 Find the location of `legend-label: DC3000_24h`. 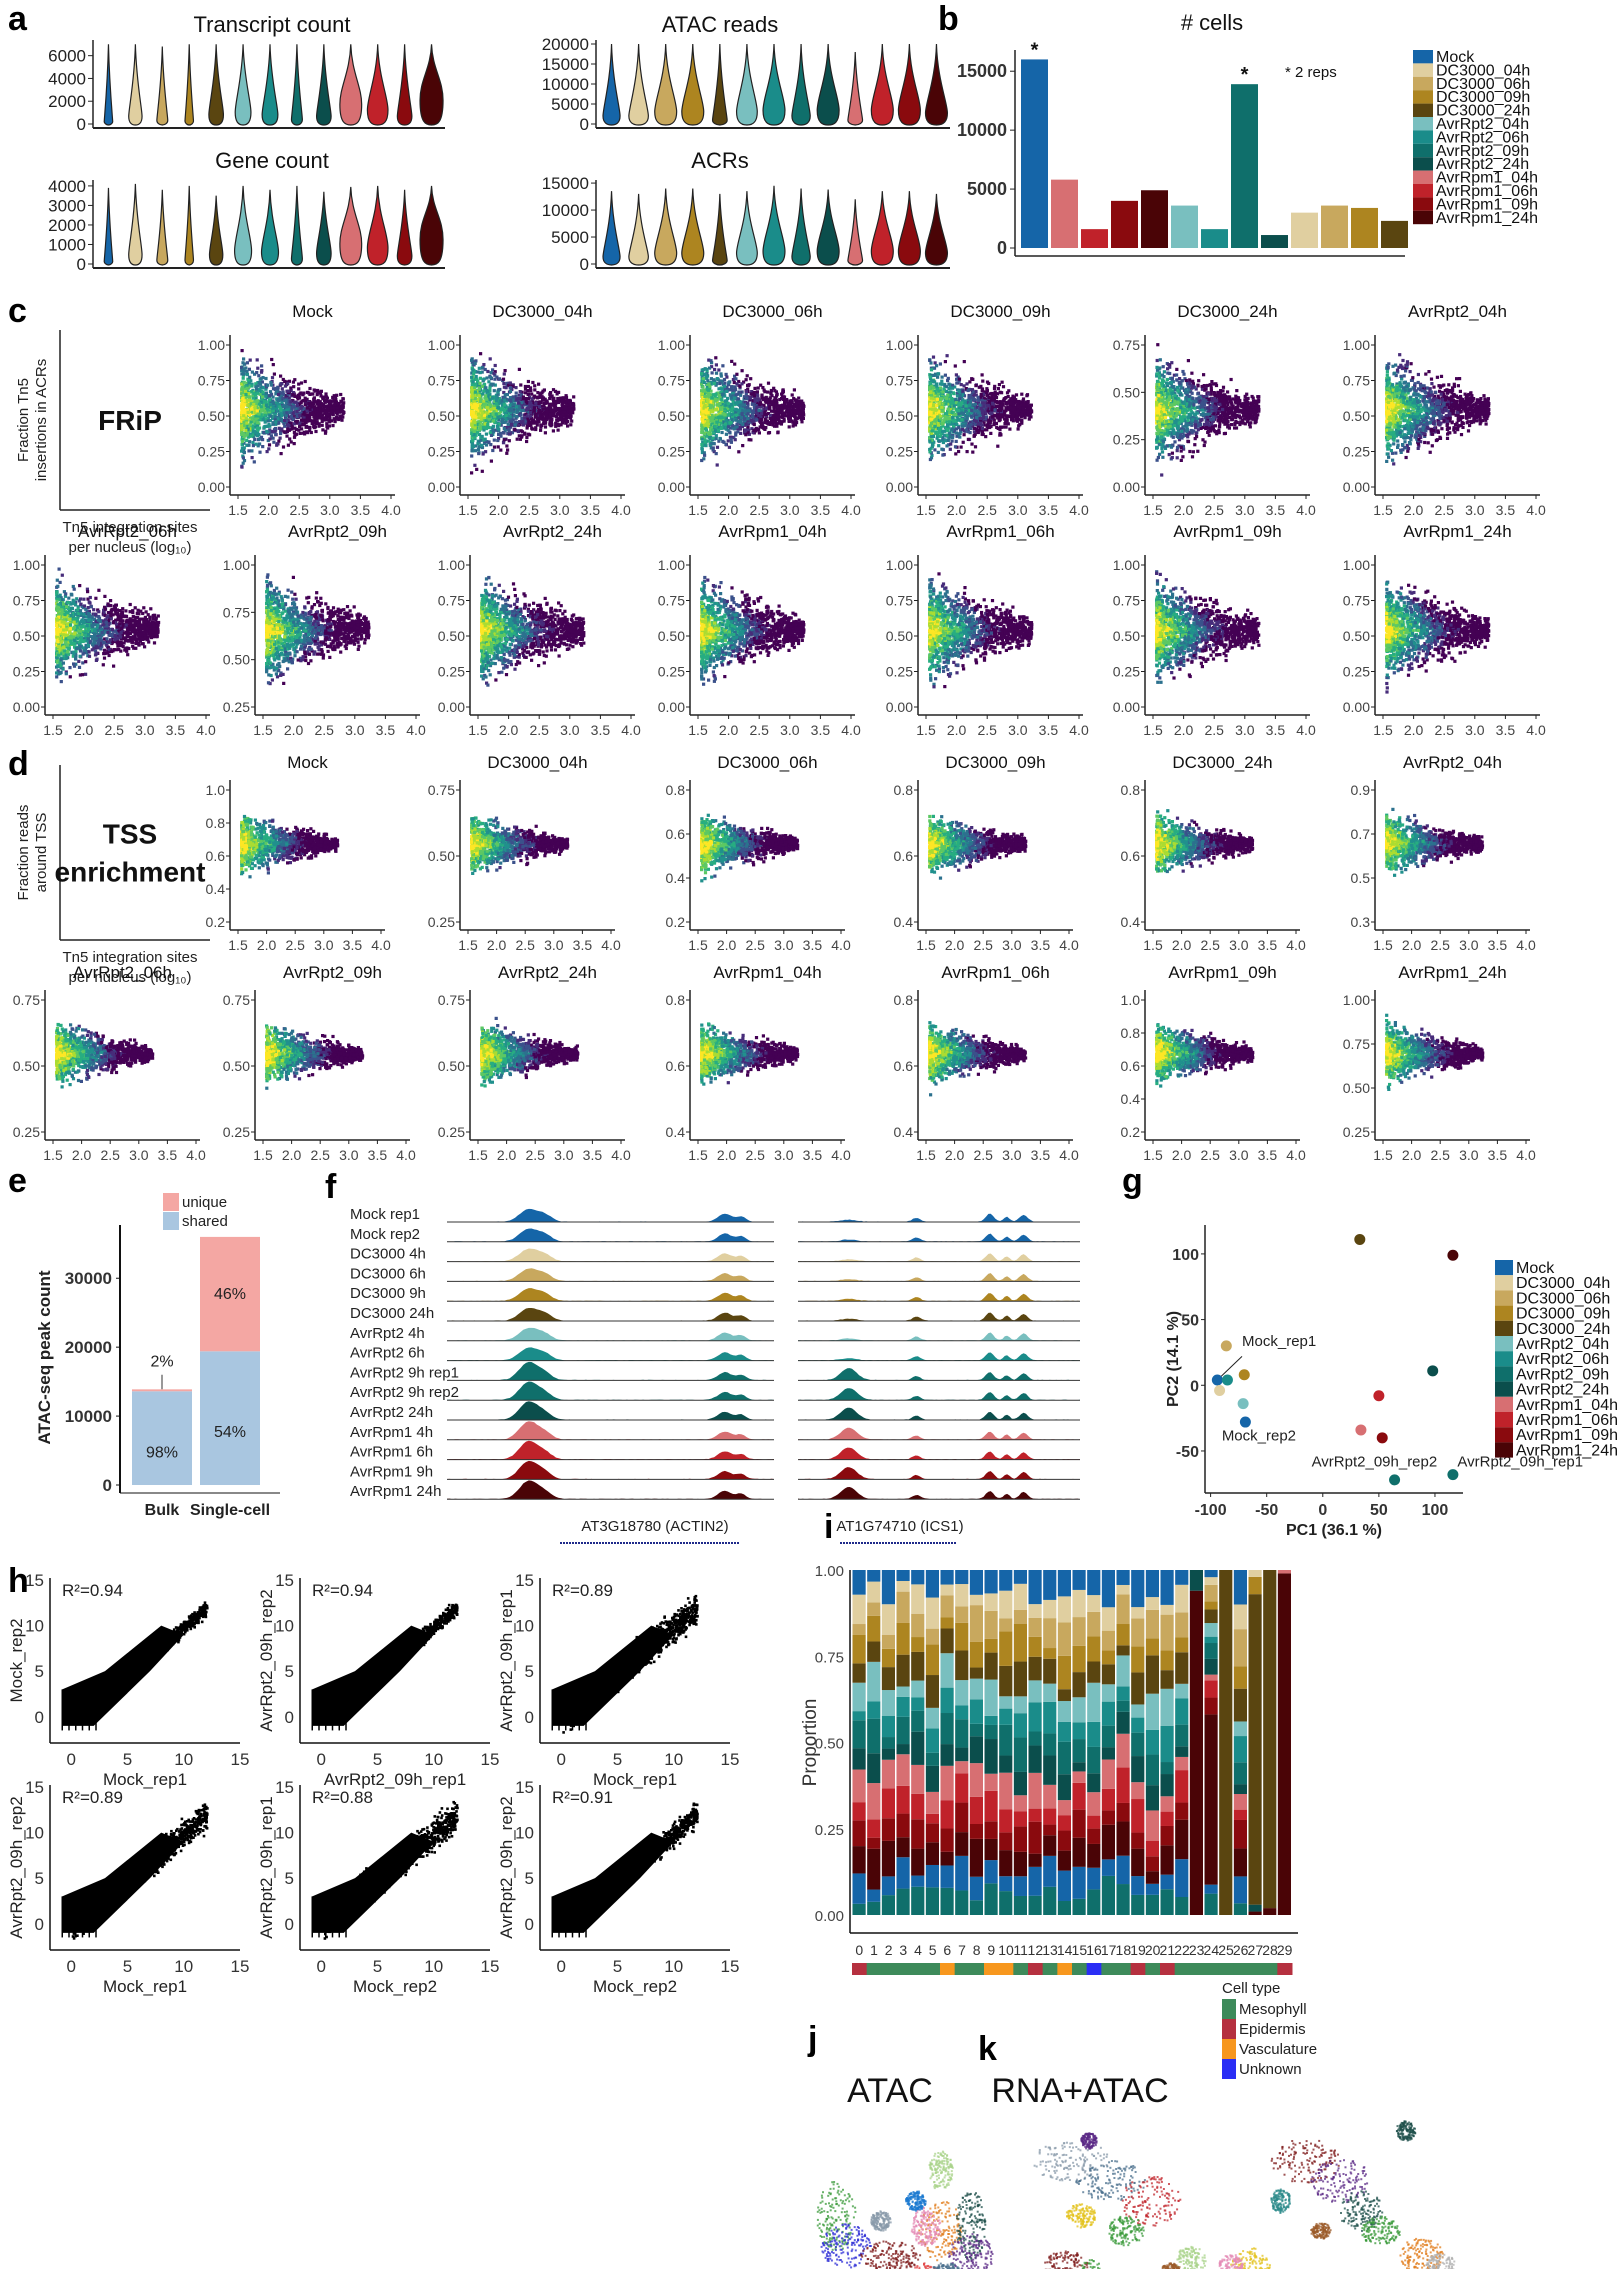

legend-label: DC3000_24h is located at coordinates (1483, 111).